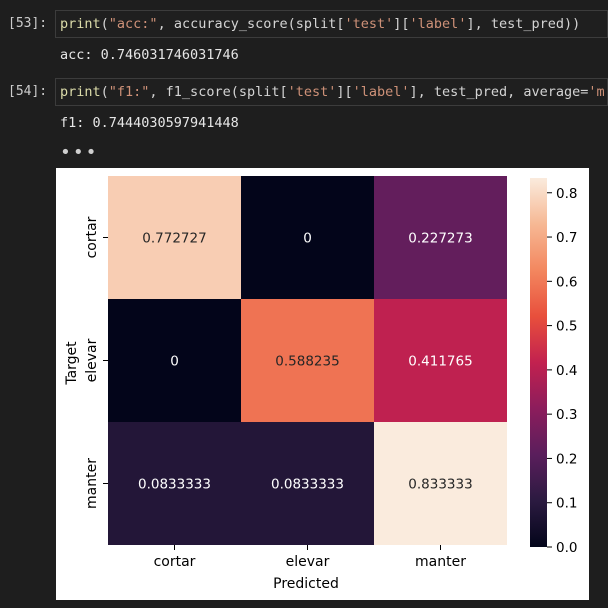 This screenshot has width=608, height=608. Describe the element at coordinates (149, 55) in the screenshot. I see `cell-output-53: acc: 0.746031746031746` at that location.